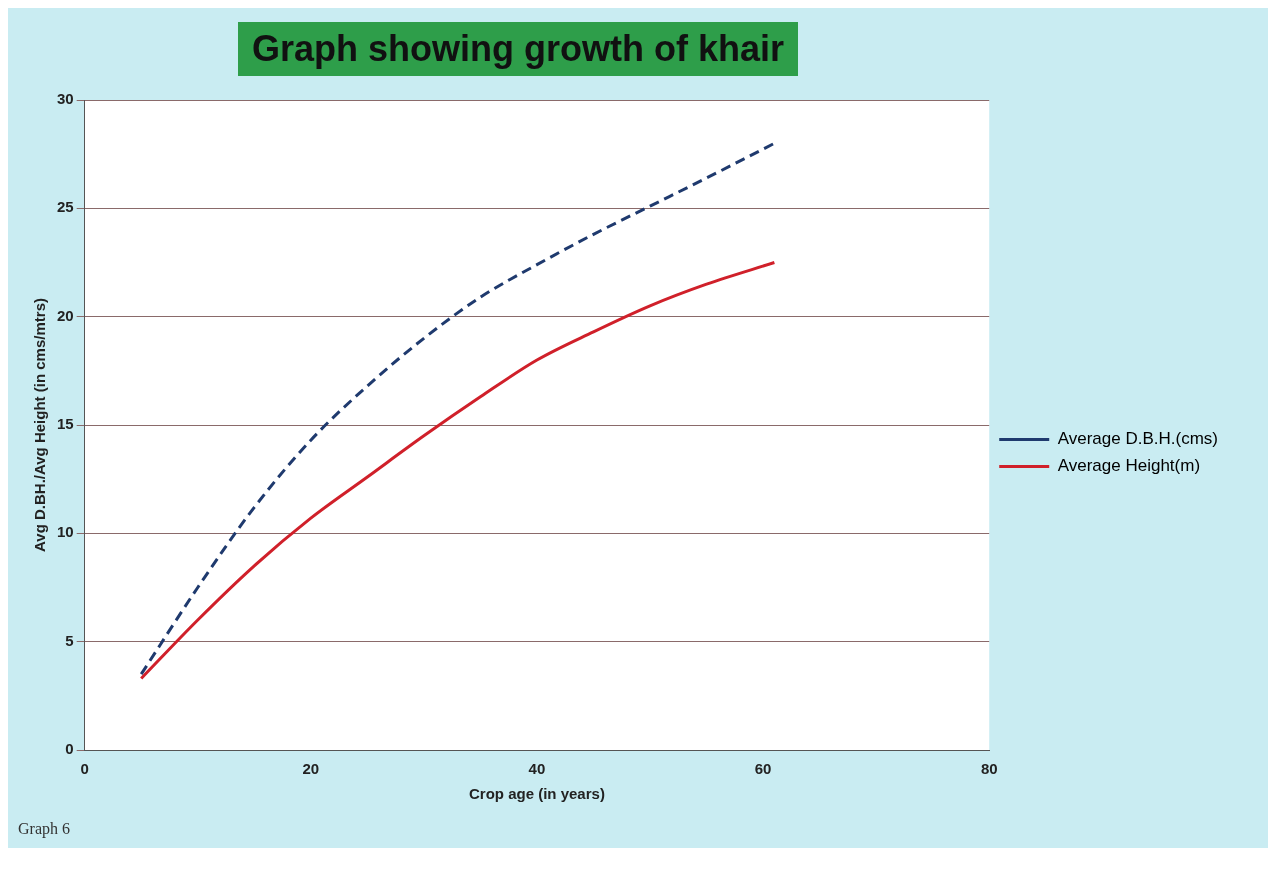 The width and height of the screenshot is (1288, 869). Describe the element at coordinates (311, 769) in the screenshot. I see `x-tick-label: 20` at that location.